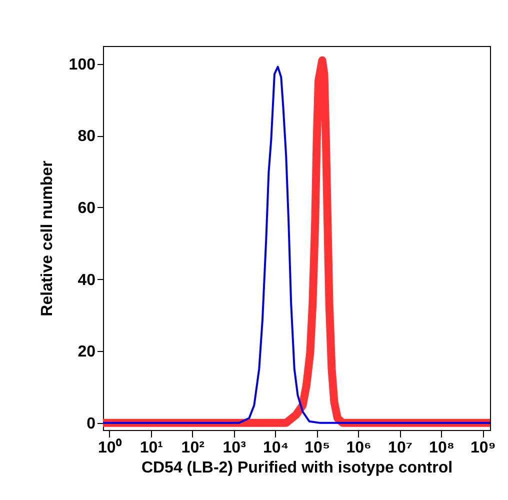  Describe the element at coordinates (192, 448) in the screenshot. I see `x-tick-label: 10²` at that location.